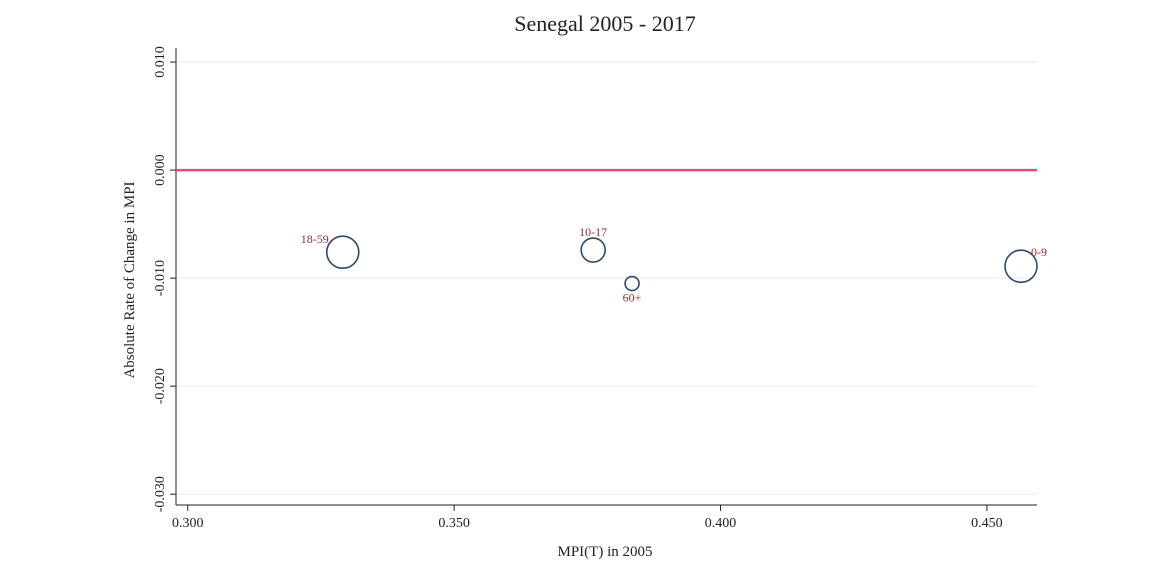  Describe the element at coordinates (593, 232) in the screenshot. I see `point-label: 10-17` at that location.